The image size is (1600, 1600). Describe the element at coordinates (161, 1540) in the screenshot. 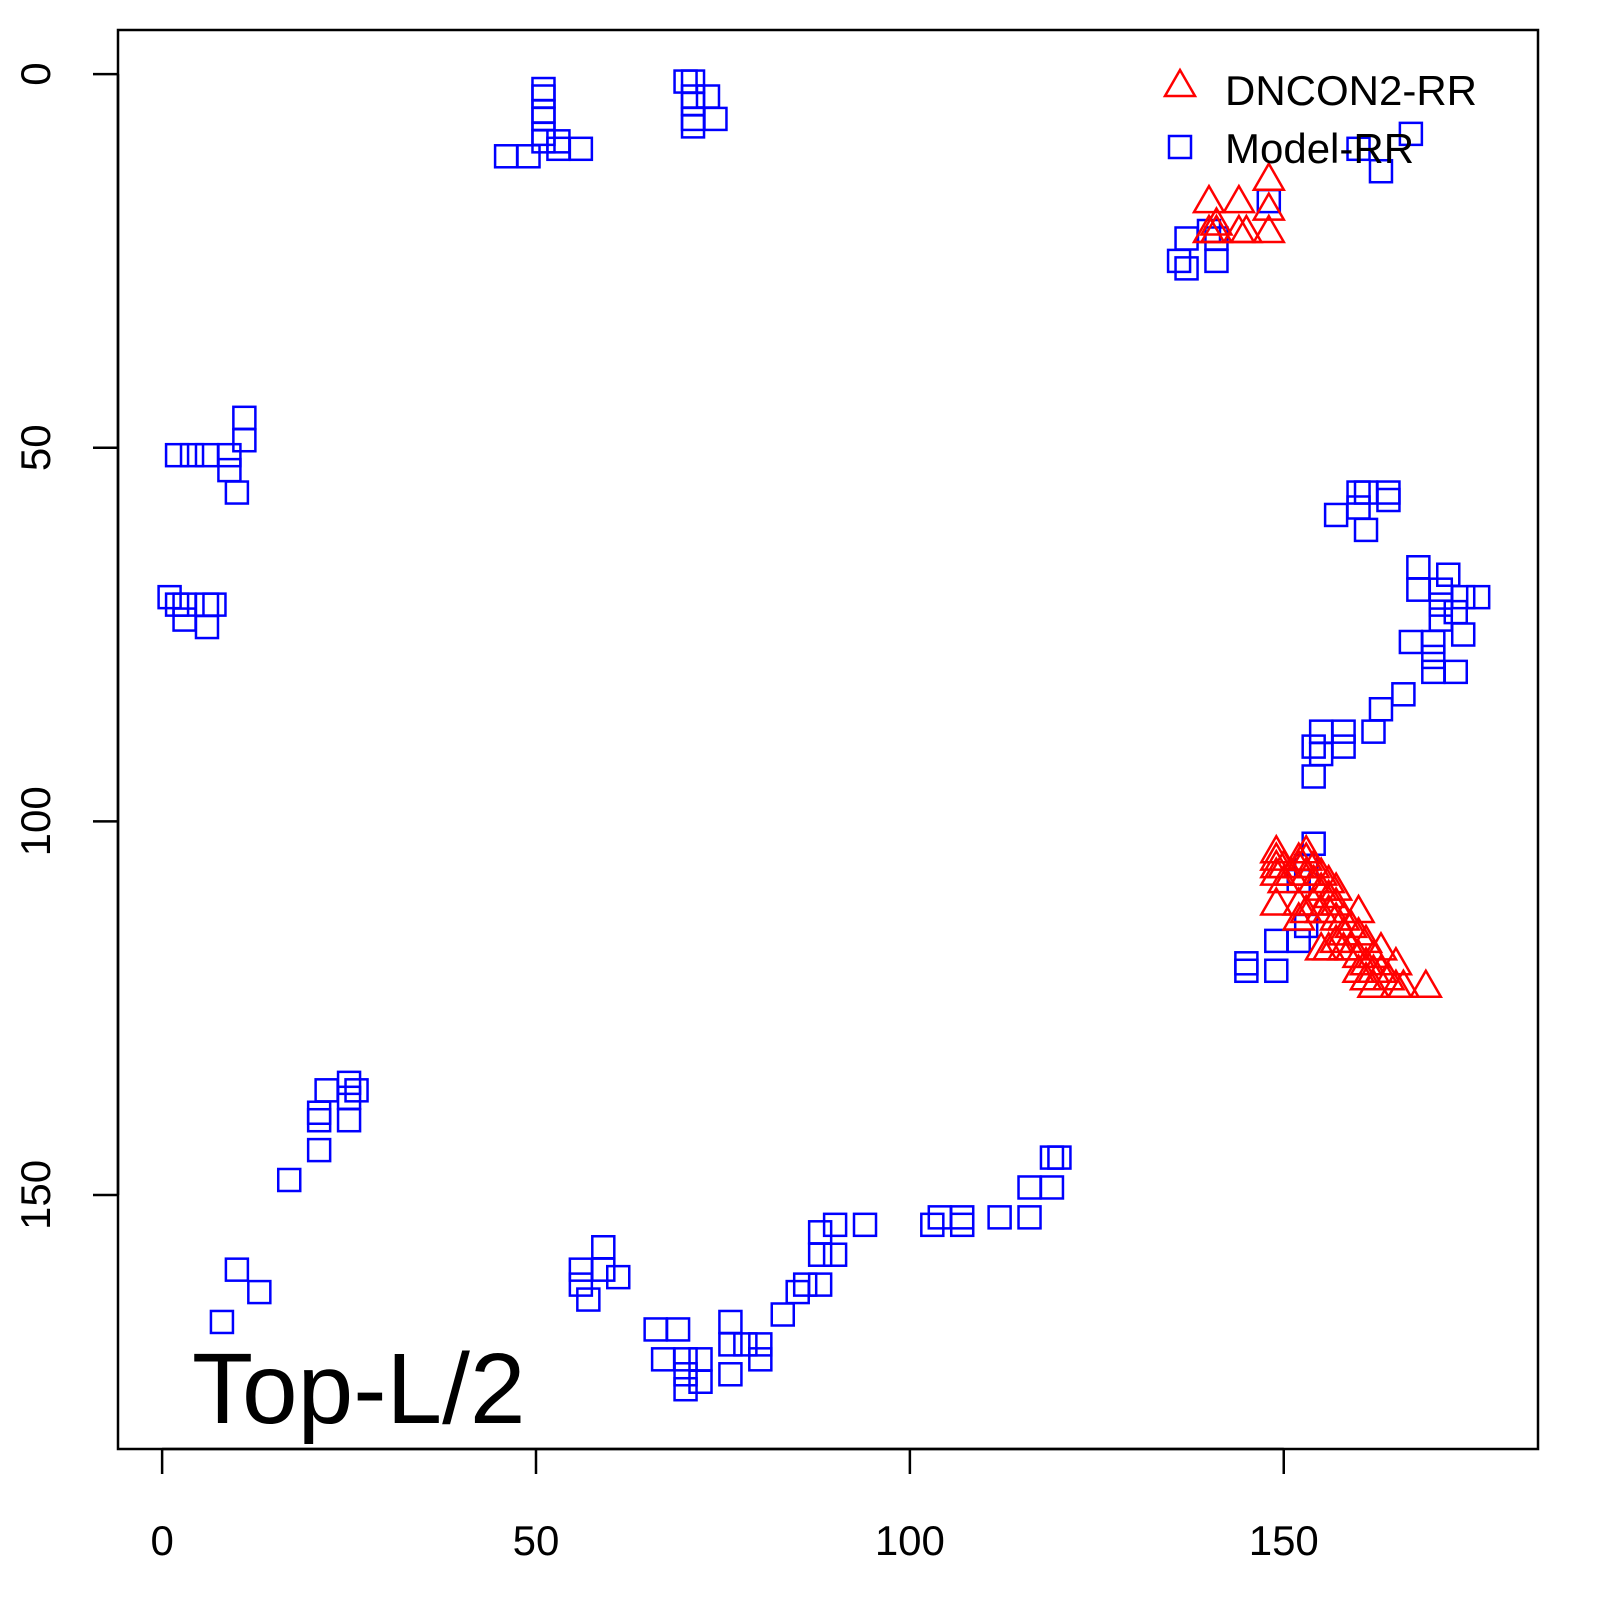

I see `x-tick-label: 0` at that location.